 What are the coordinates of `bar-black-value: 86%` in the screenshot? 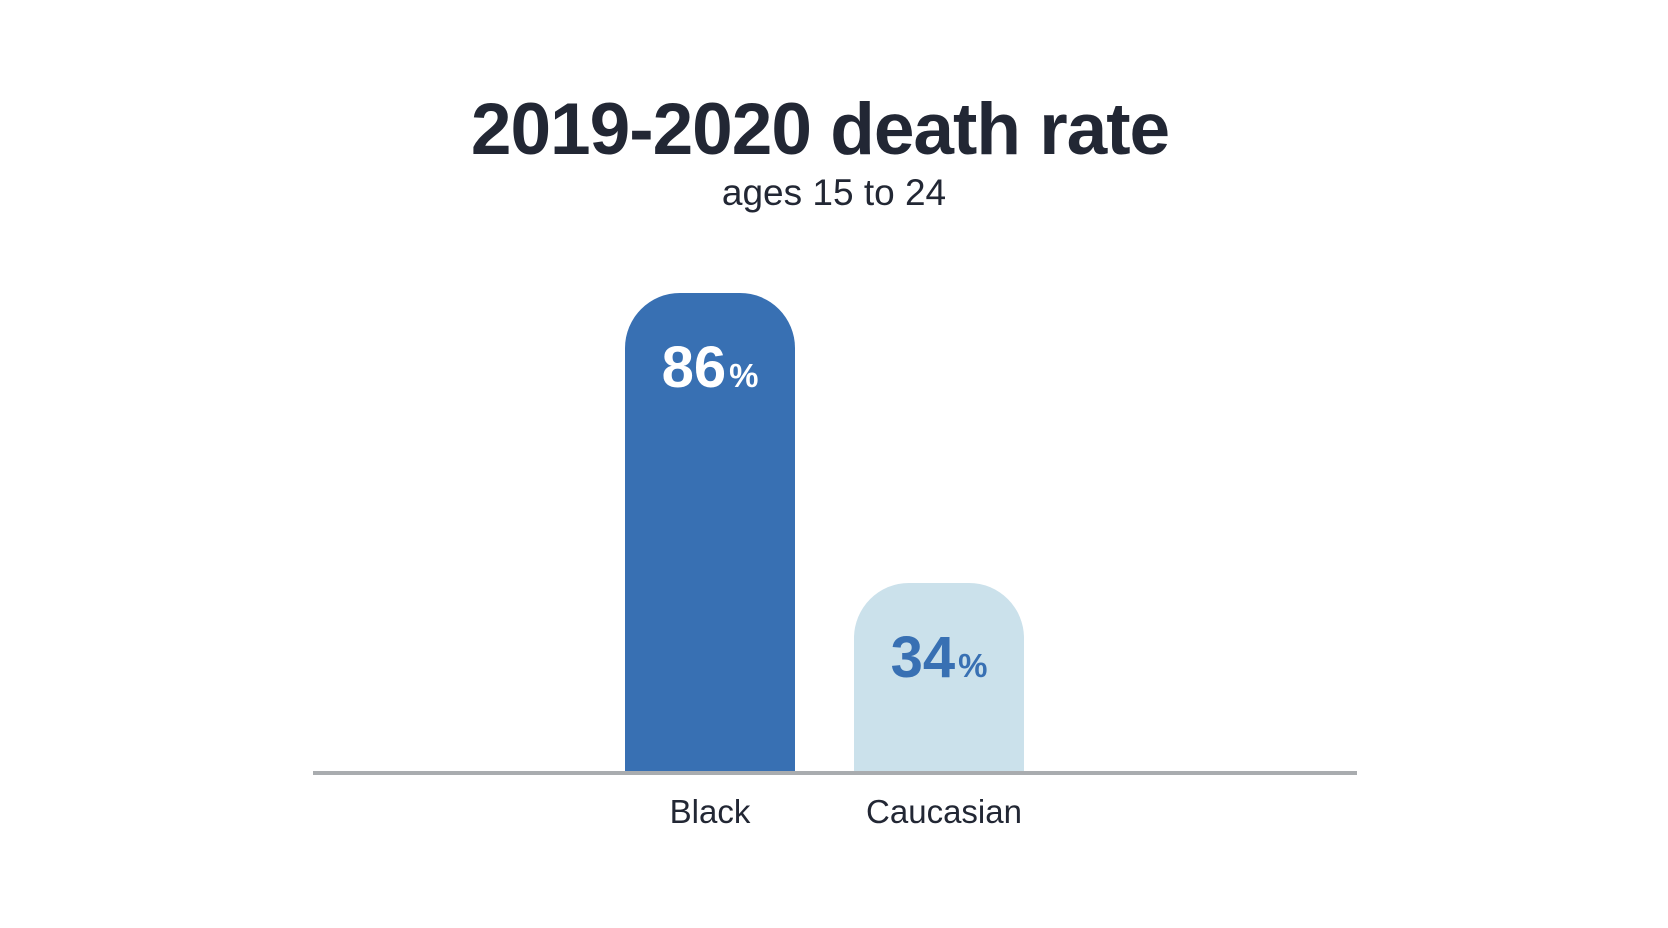 It's located at (710, 349).